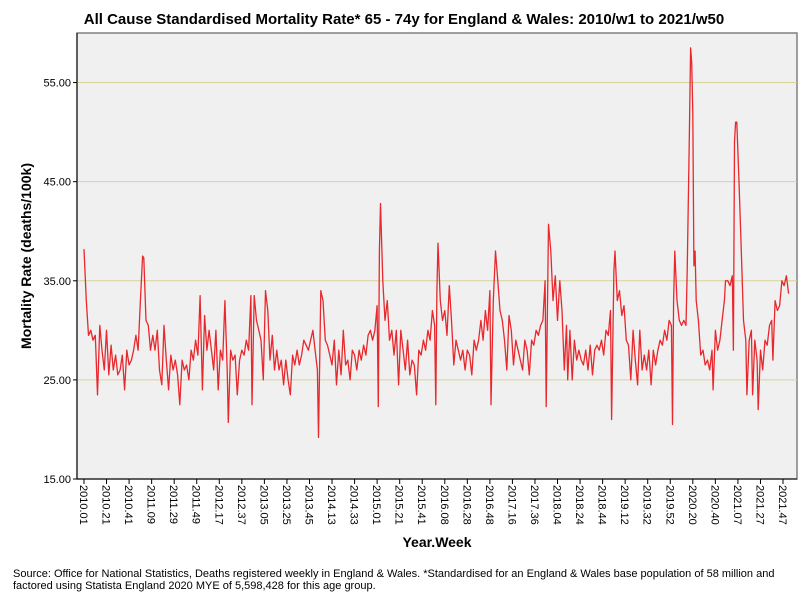  Describe the element at coordinates (534, 505) in the screenshot. I see `x-tick-label: 2017.36` at that location.